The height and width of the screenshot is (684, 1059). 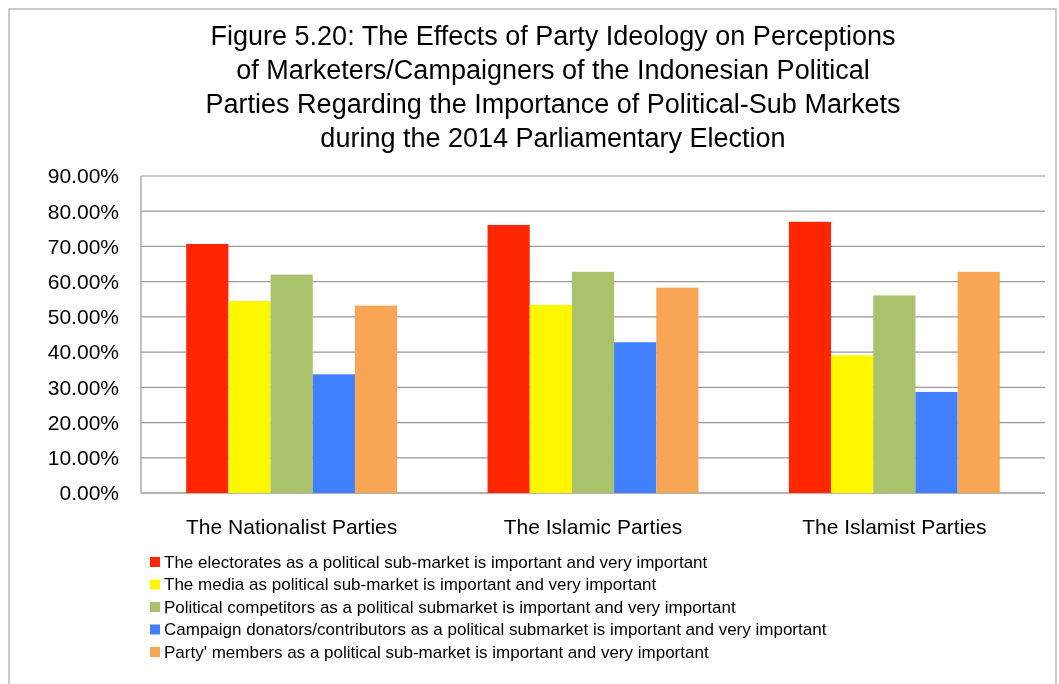 What do you see at coordinates (83, 422) in the screenshot?
I see `y-tick-label: 20.00%` at bounding box center [83, 422].